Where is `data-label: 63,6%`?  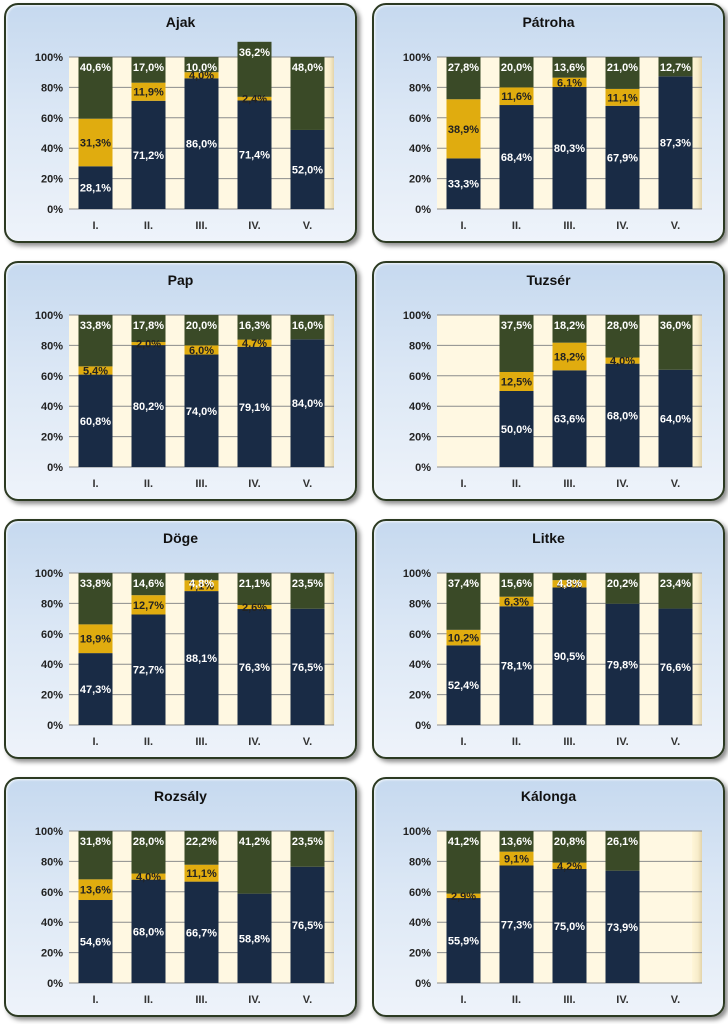
data-label: 63,6% is located at coordinates (569, 420).